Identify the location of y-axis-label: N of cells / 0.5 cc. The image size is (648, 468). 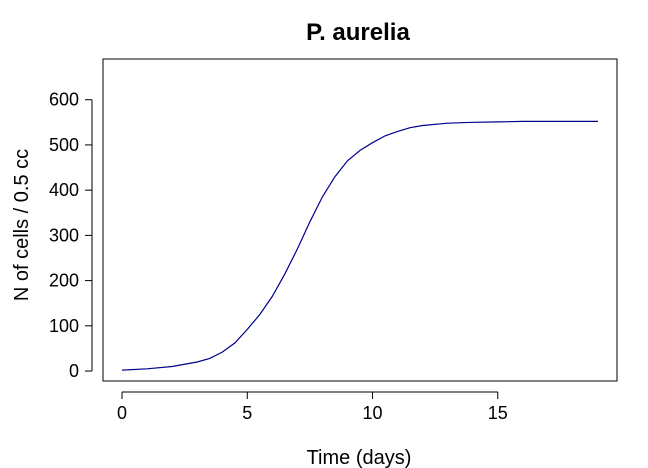
(22, 225).